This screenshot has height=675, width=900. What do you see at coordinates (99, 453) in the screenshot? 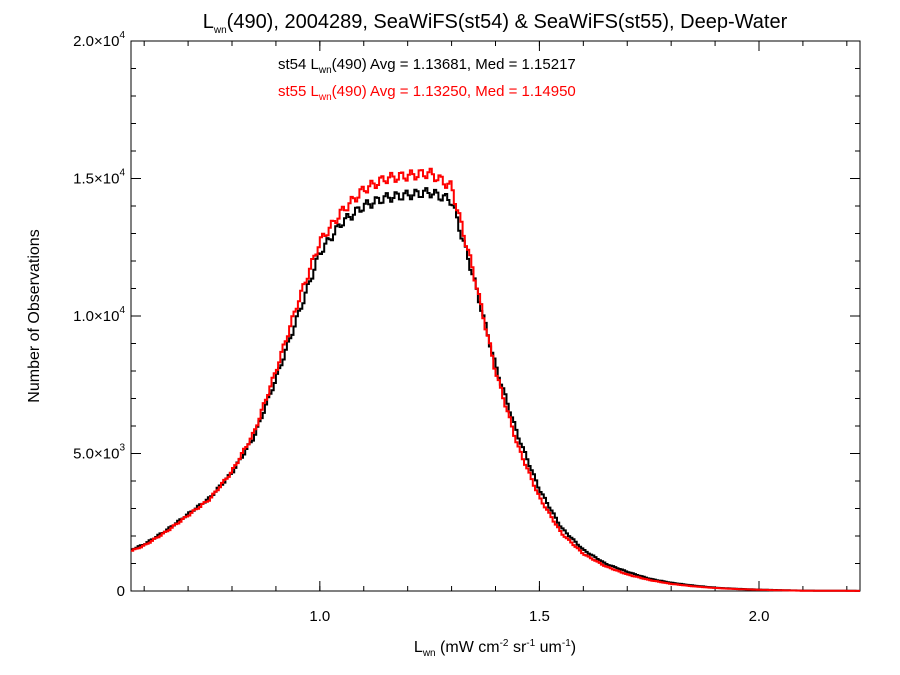
I see `y-tick-label: 5.0×10³` at bounding box center [99, 453].